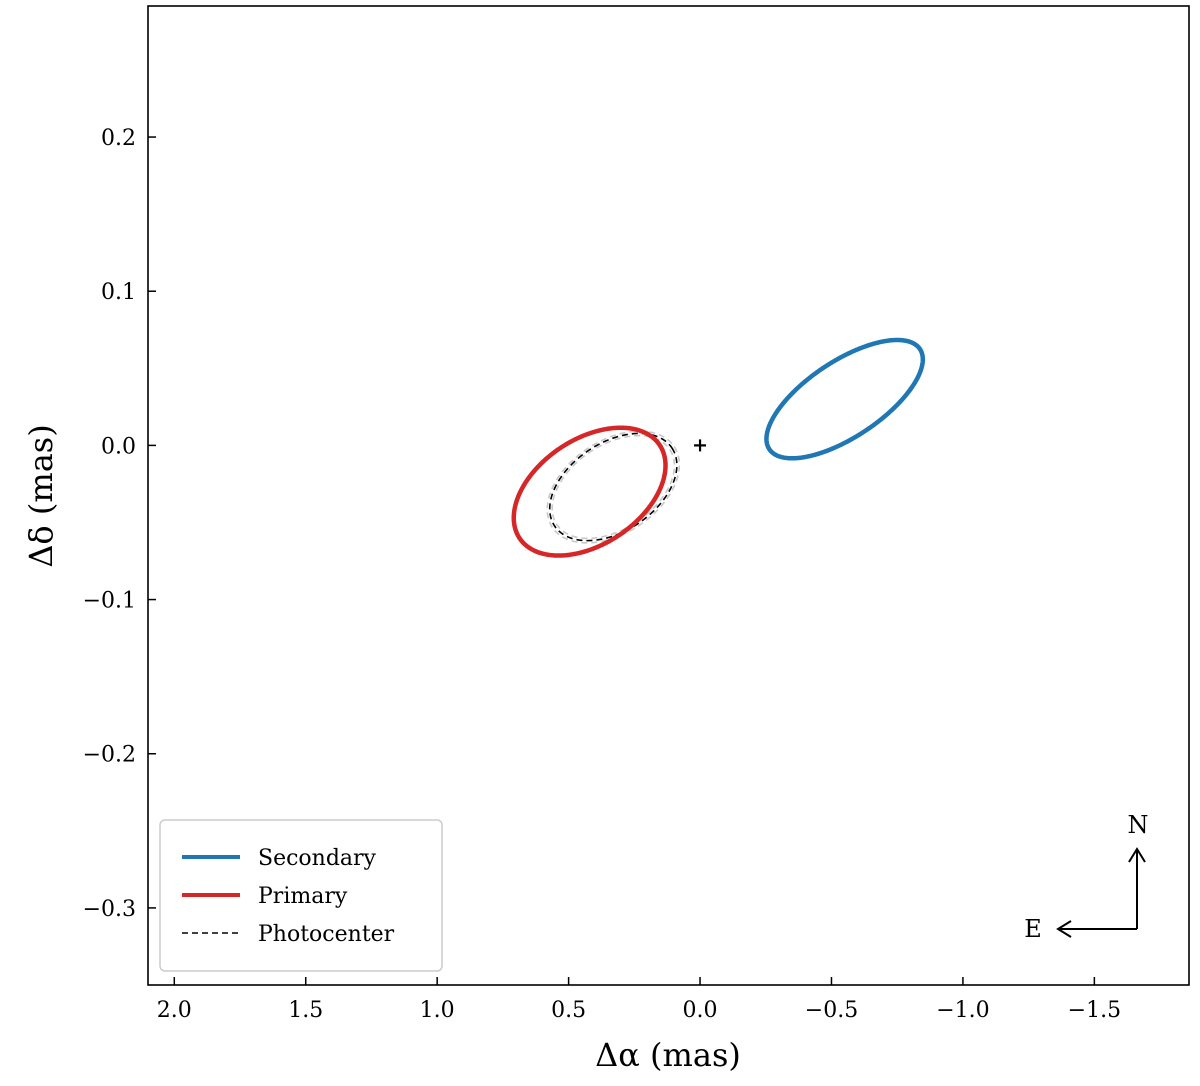  What do you see at coordinates (1086, 877) in the screenshot?
I see `compass: N E` at bounding box center [1086, 877].